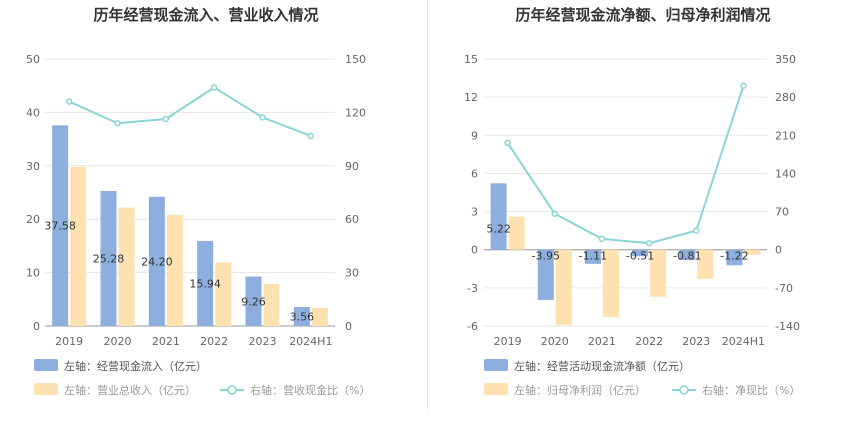 Image resolution: width=850 pixels, height=437 pixels. Describe the element at coordinates (352, 219) in the screenshot. I see `right-axis-tick-label: 60` at that location.